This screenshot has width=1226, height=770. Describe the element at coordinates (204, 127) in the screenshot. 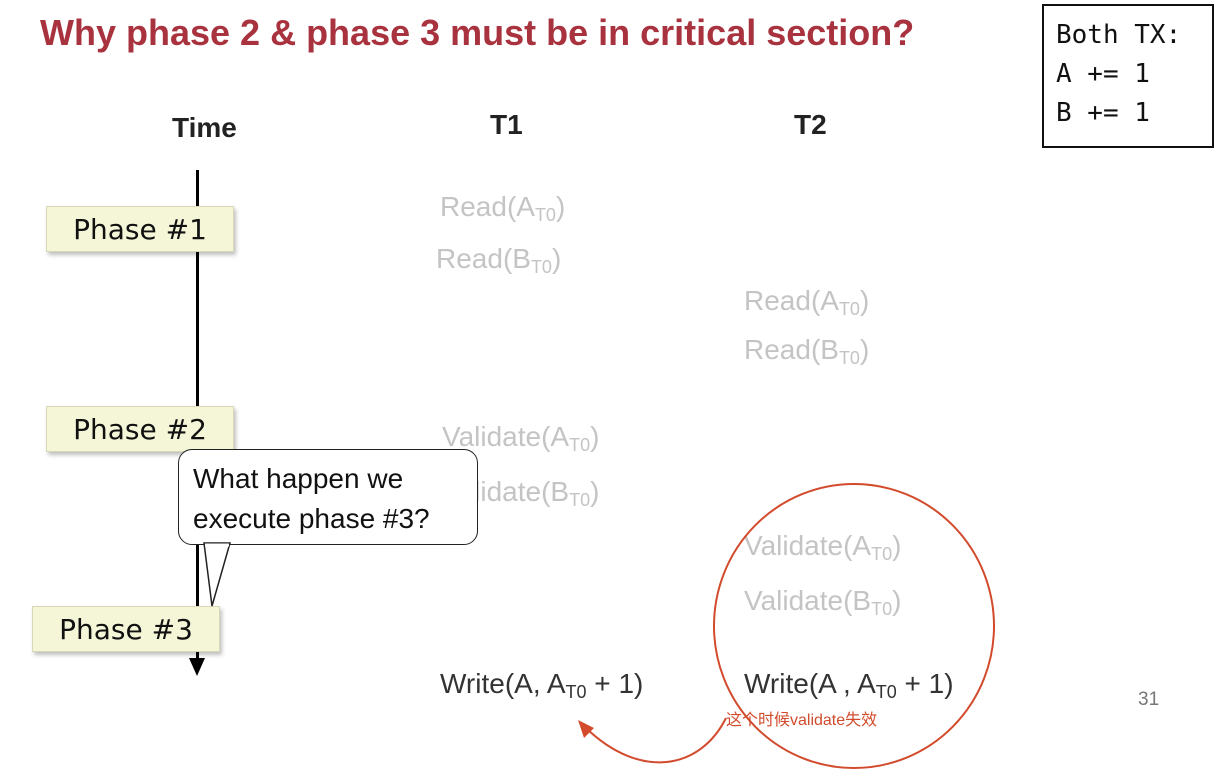

I see `time-header: Time` at that location.